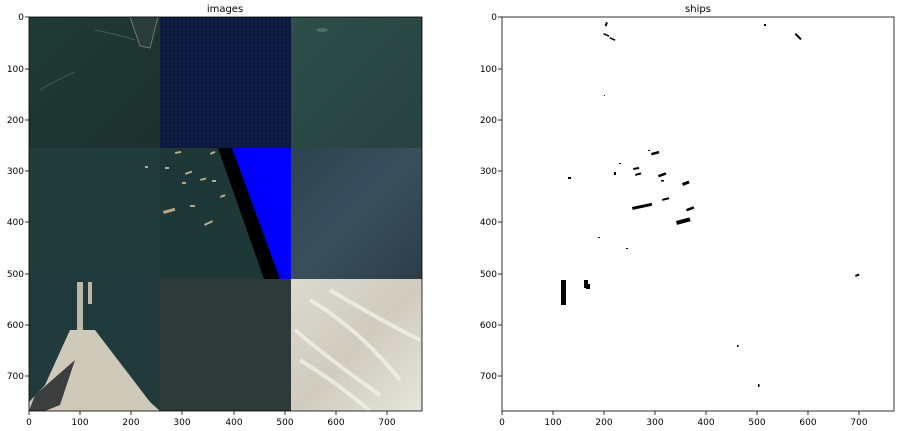 The height and width of the screenshot is (431, 909). I want to click on boat-wake, so click(322, 30).